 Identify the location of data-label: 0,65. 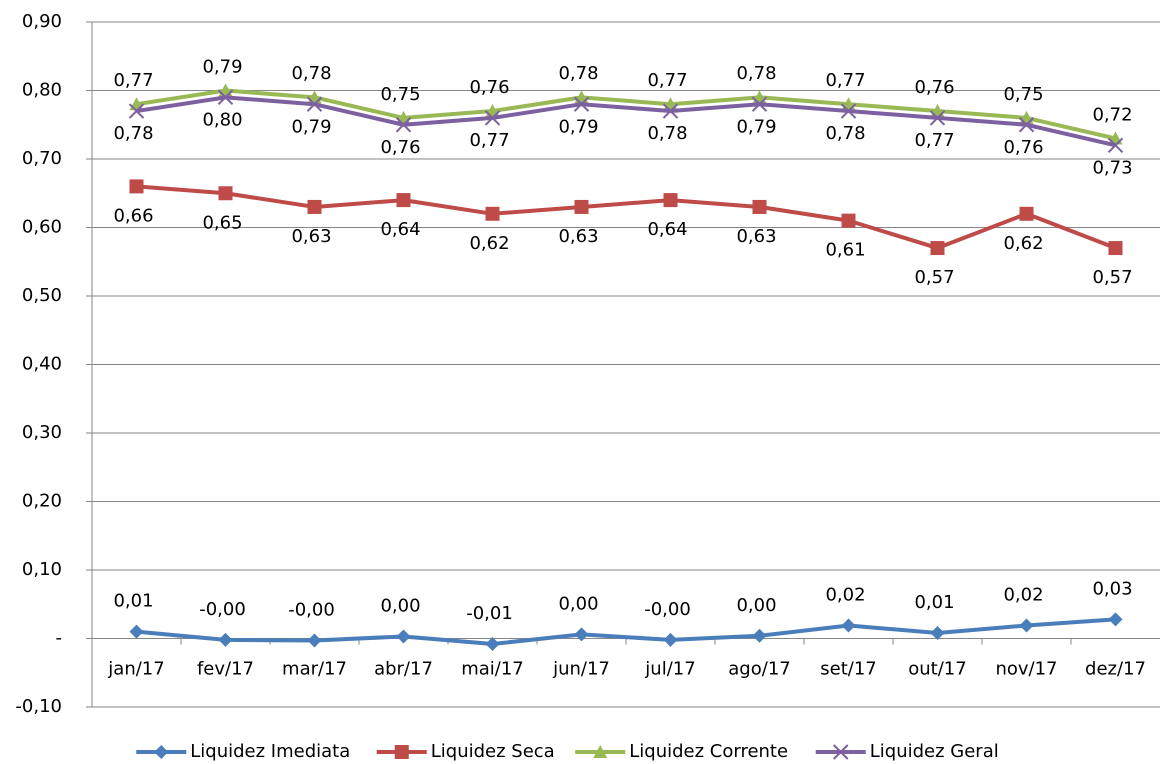
(222, 222).